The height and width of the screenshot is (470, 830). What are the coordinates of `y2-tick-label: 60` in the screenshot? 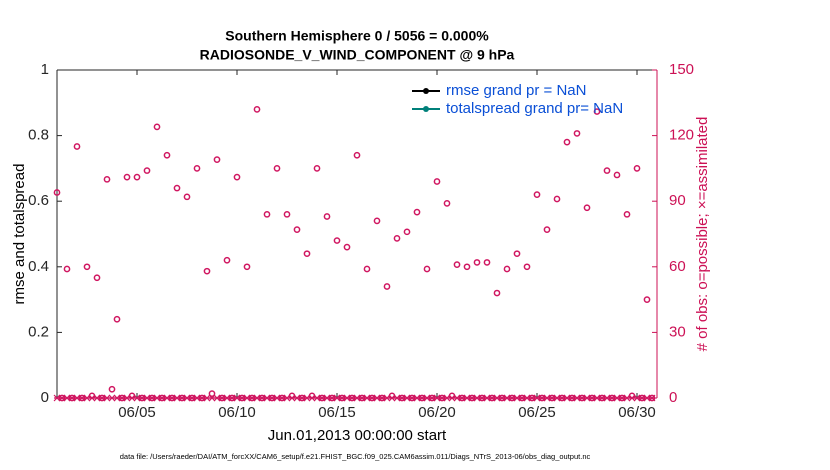 It's located at (677, 266).